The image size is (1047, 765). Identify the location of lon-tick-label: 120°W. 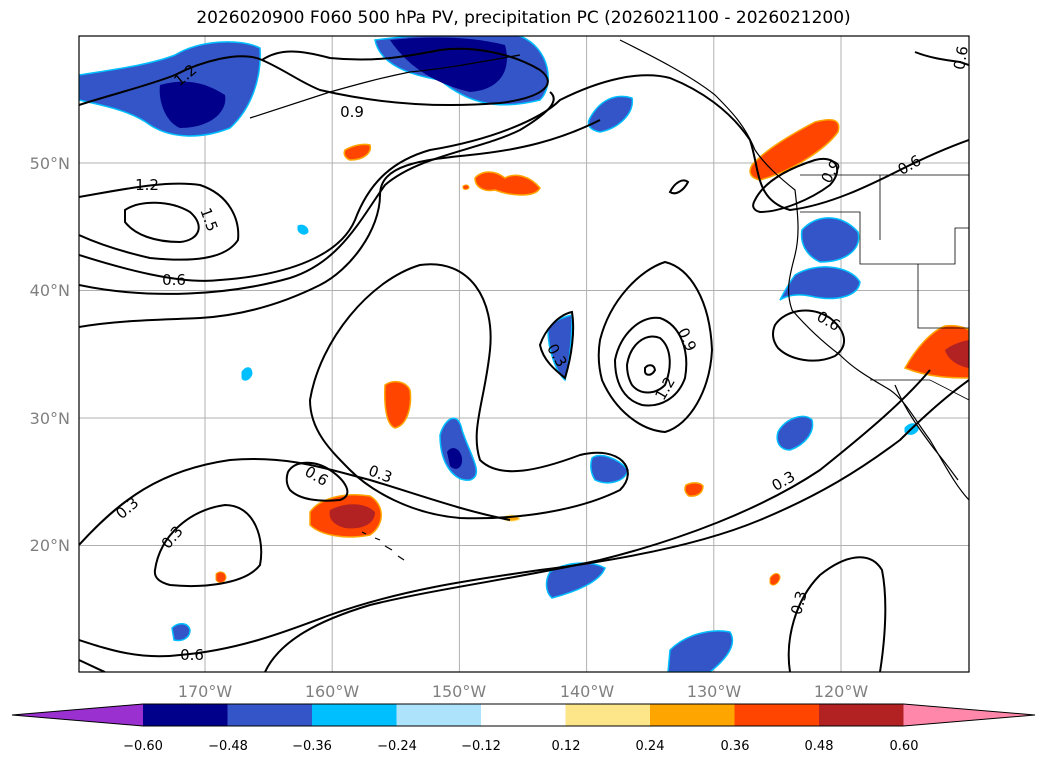
(841, 691).